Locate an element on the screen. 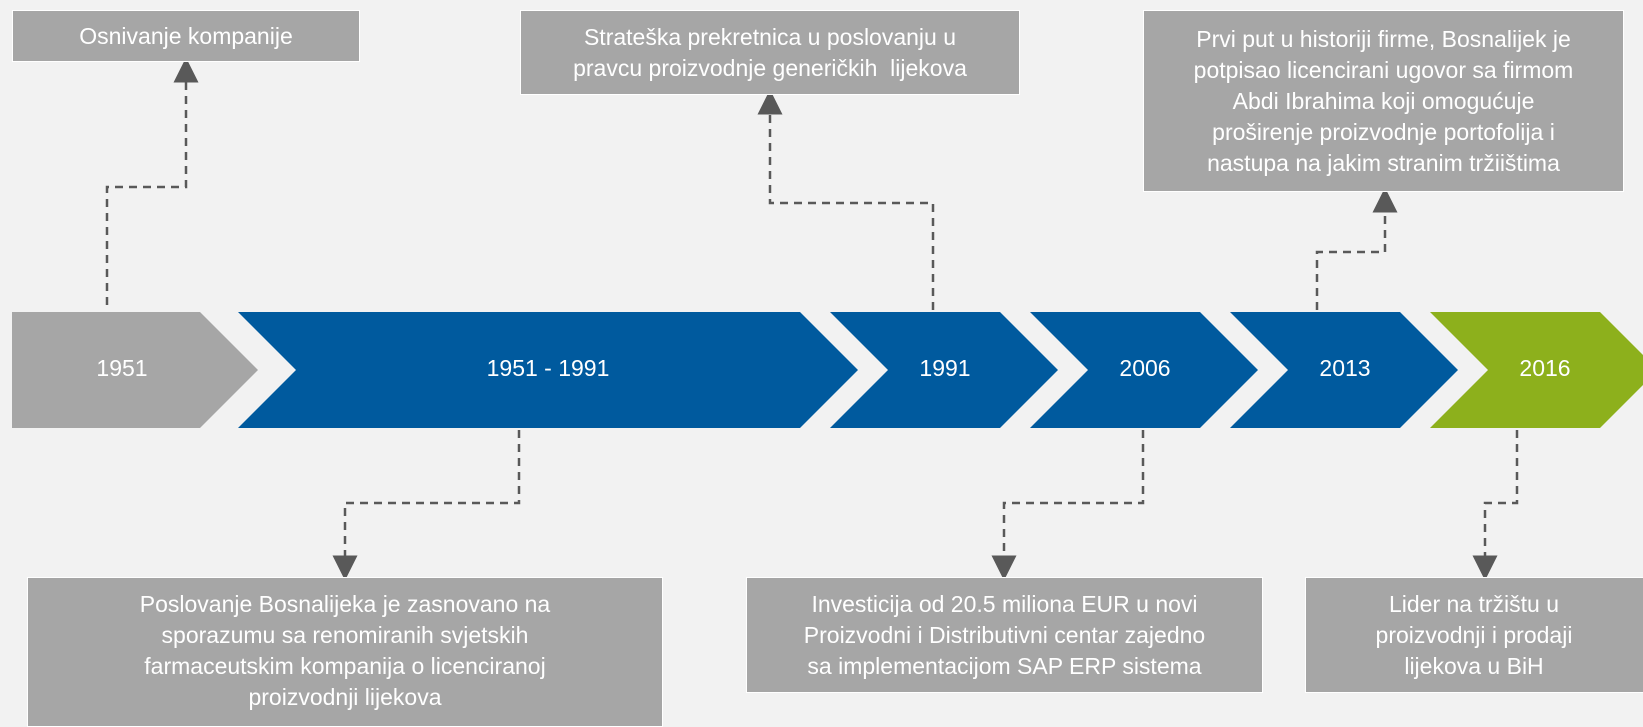  box-line: sa implementacijom SAP ERP sistema is located at coordinates (1004, 665).